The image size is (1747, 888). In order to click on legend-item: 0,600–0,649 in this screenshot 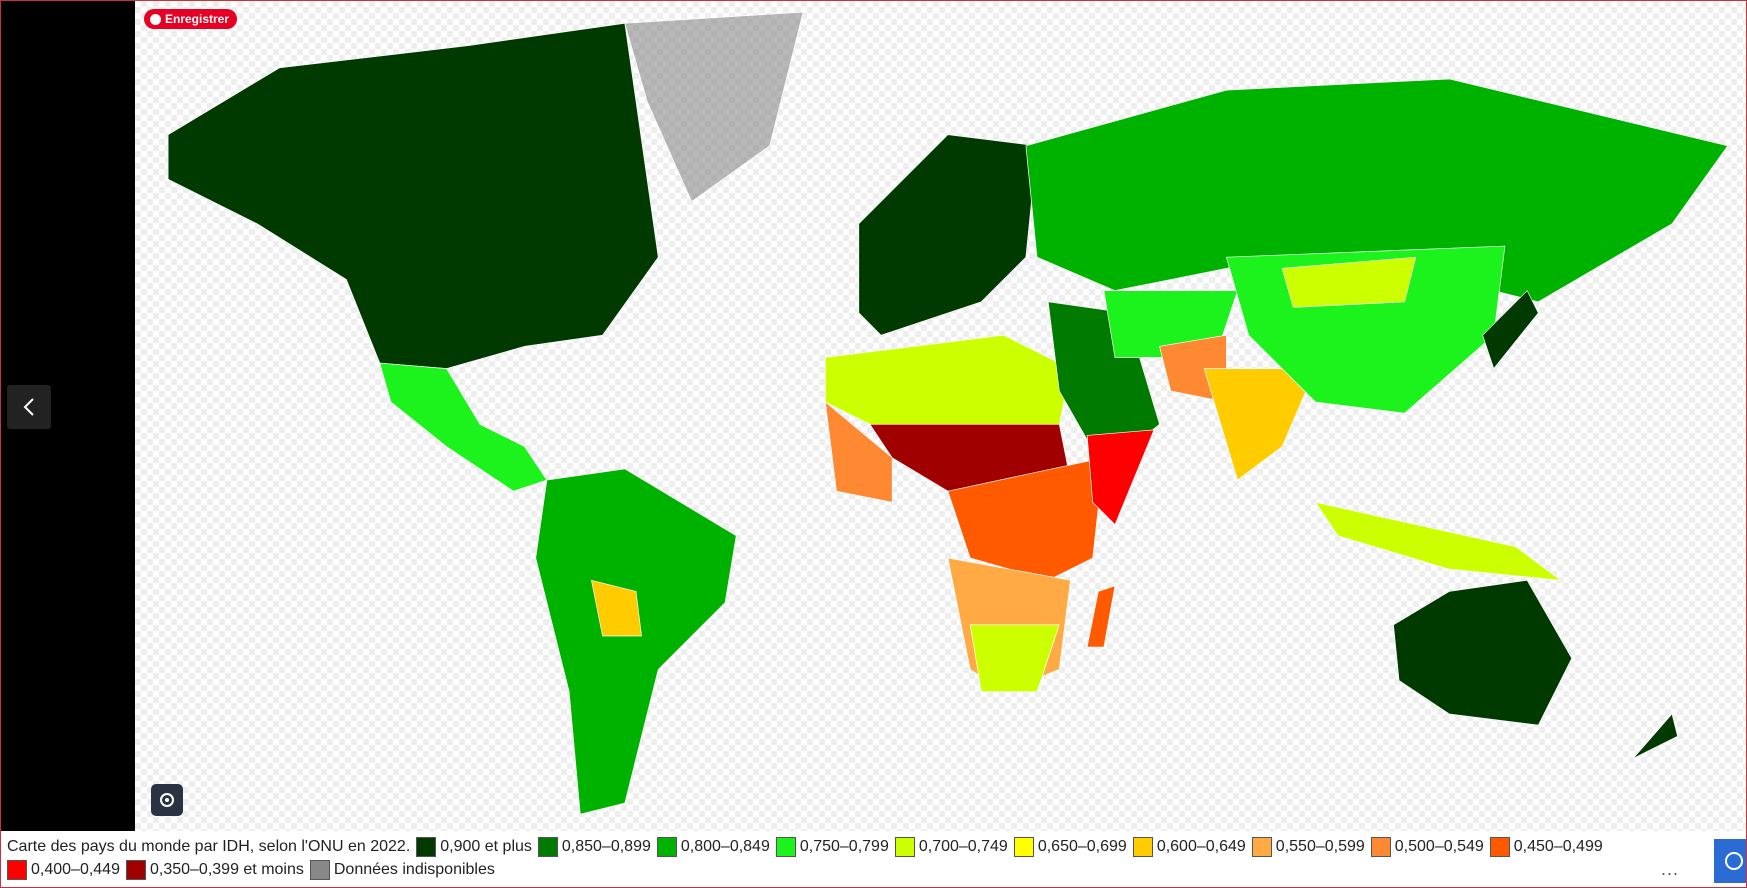, I will do `click(1189, 846)`.